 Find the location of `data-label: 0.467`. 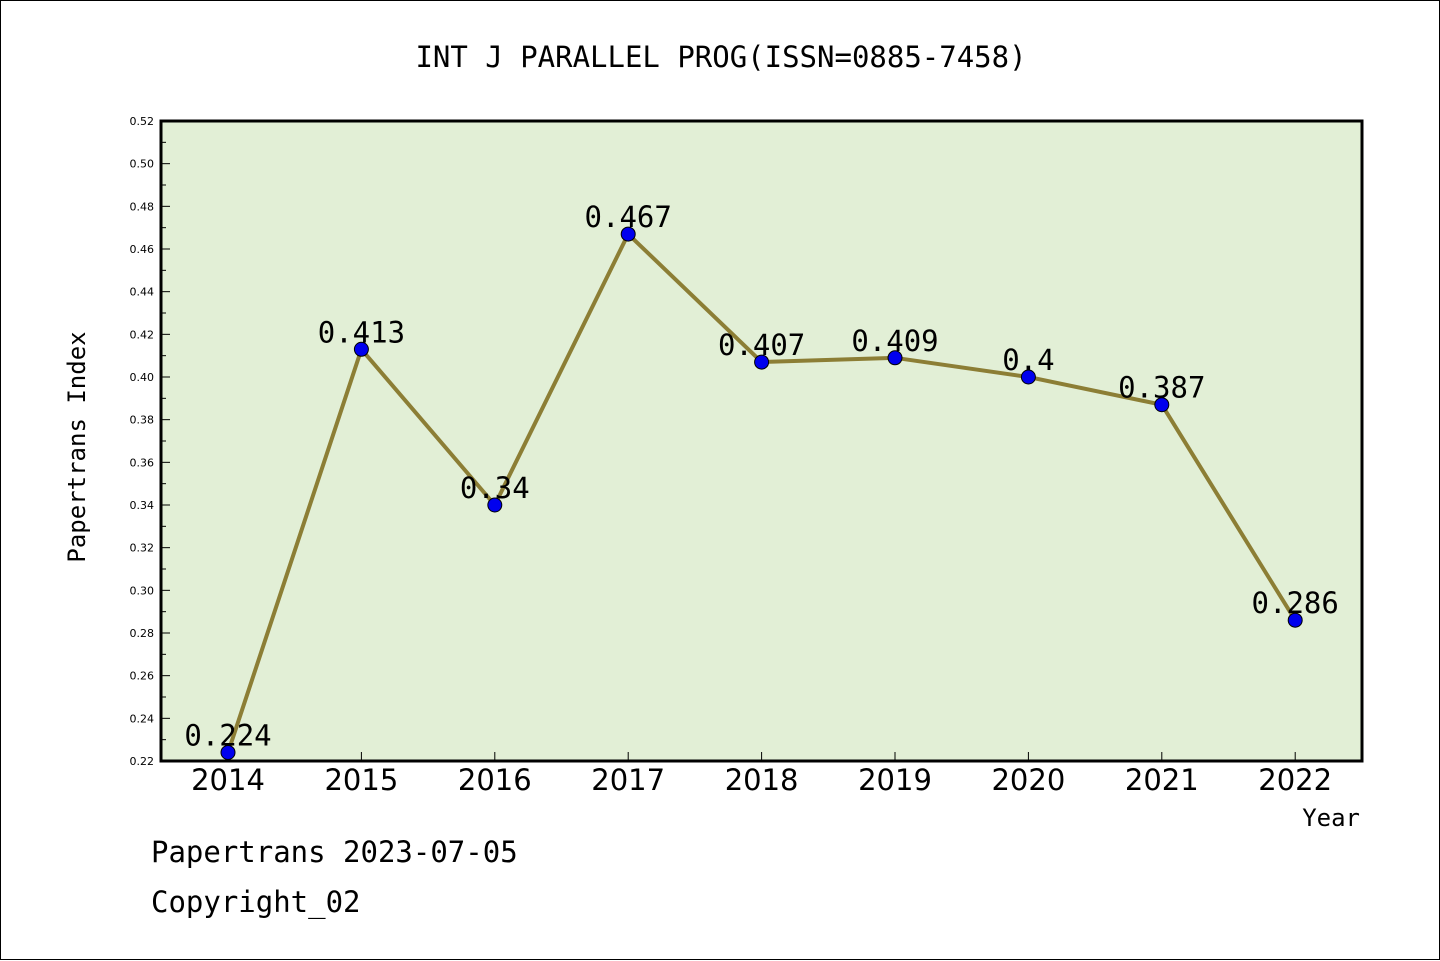

data-label: 0.467 is located at coordinates (628, 217).